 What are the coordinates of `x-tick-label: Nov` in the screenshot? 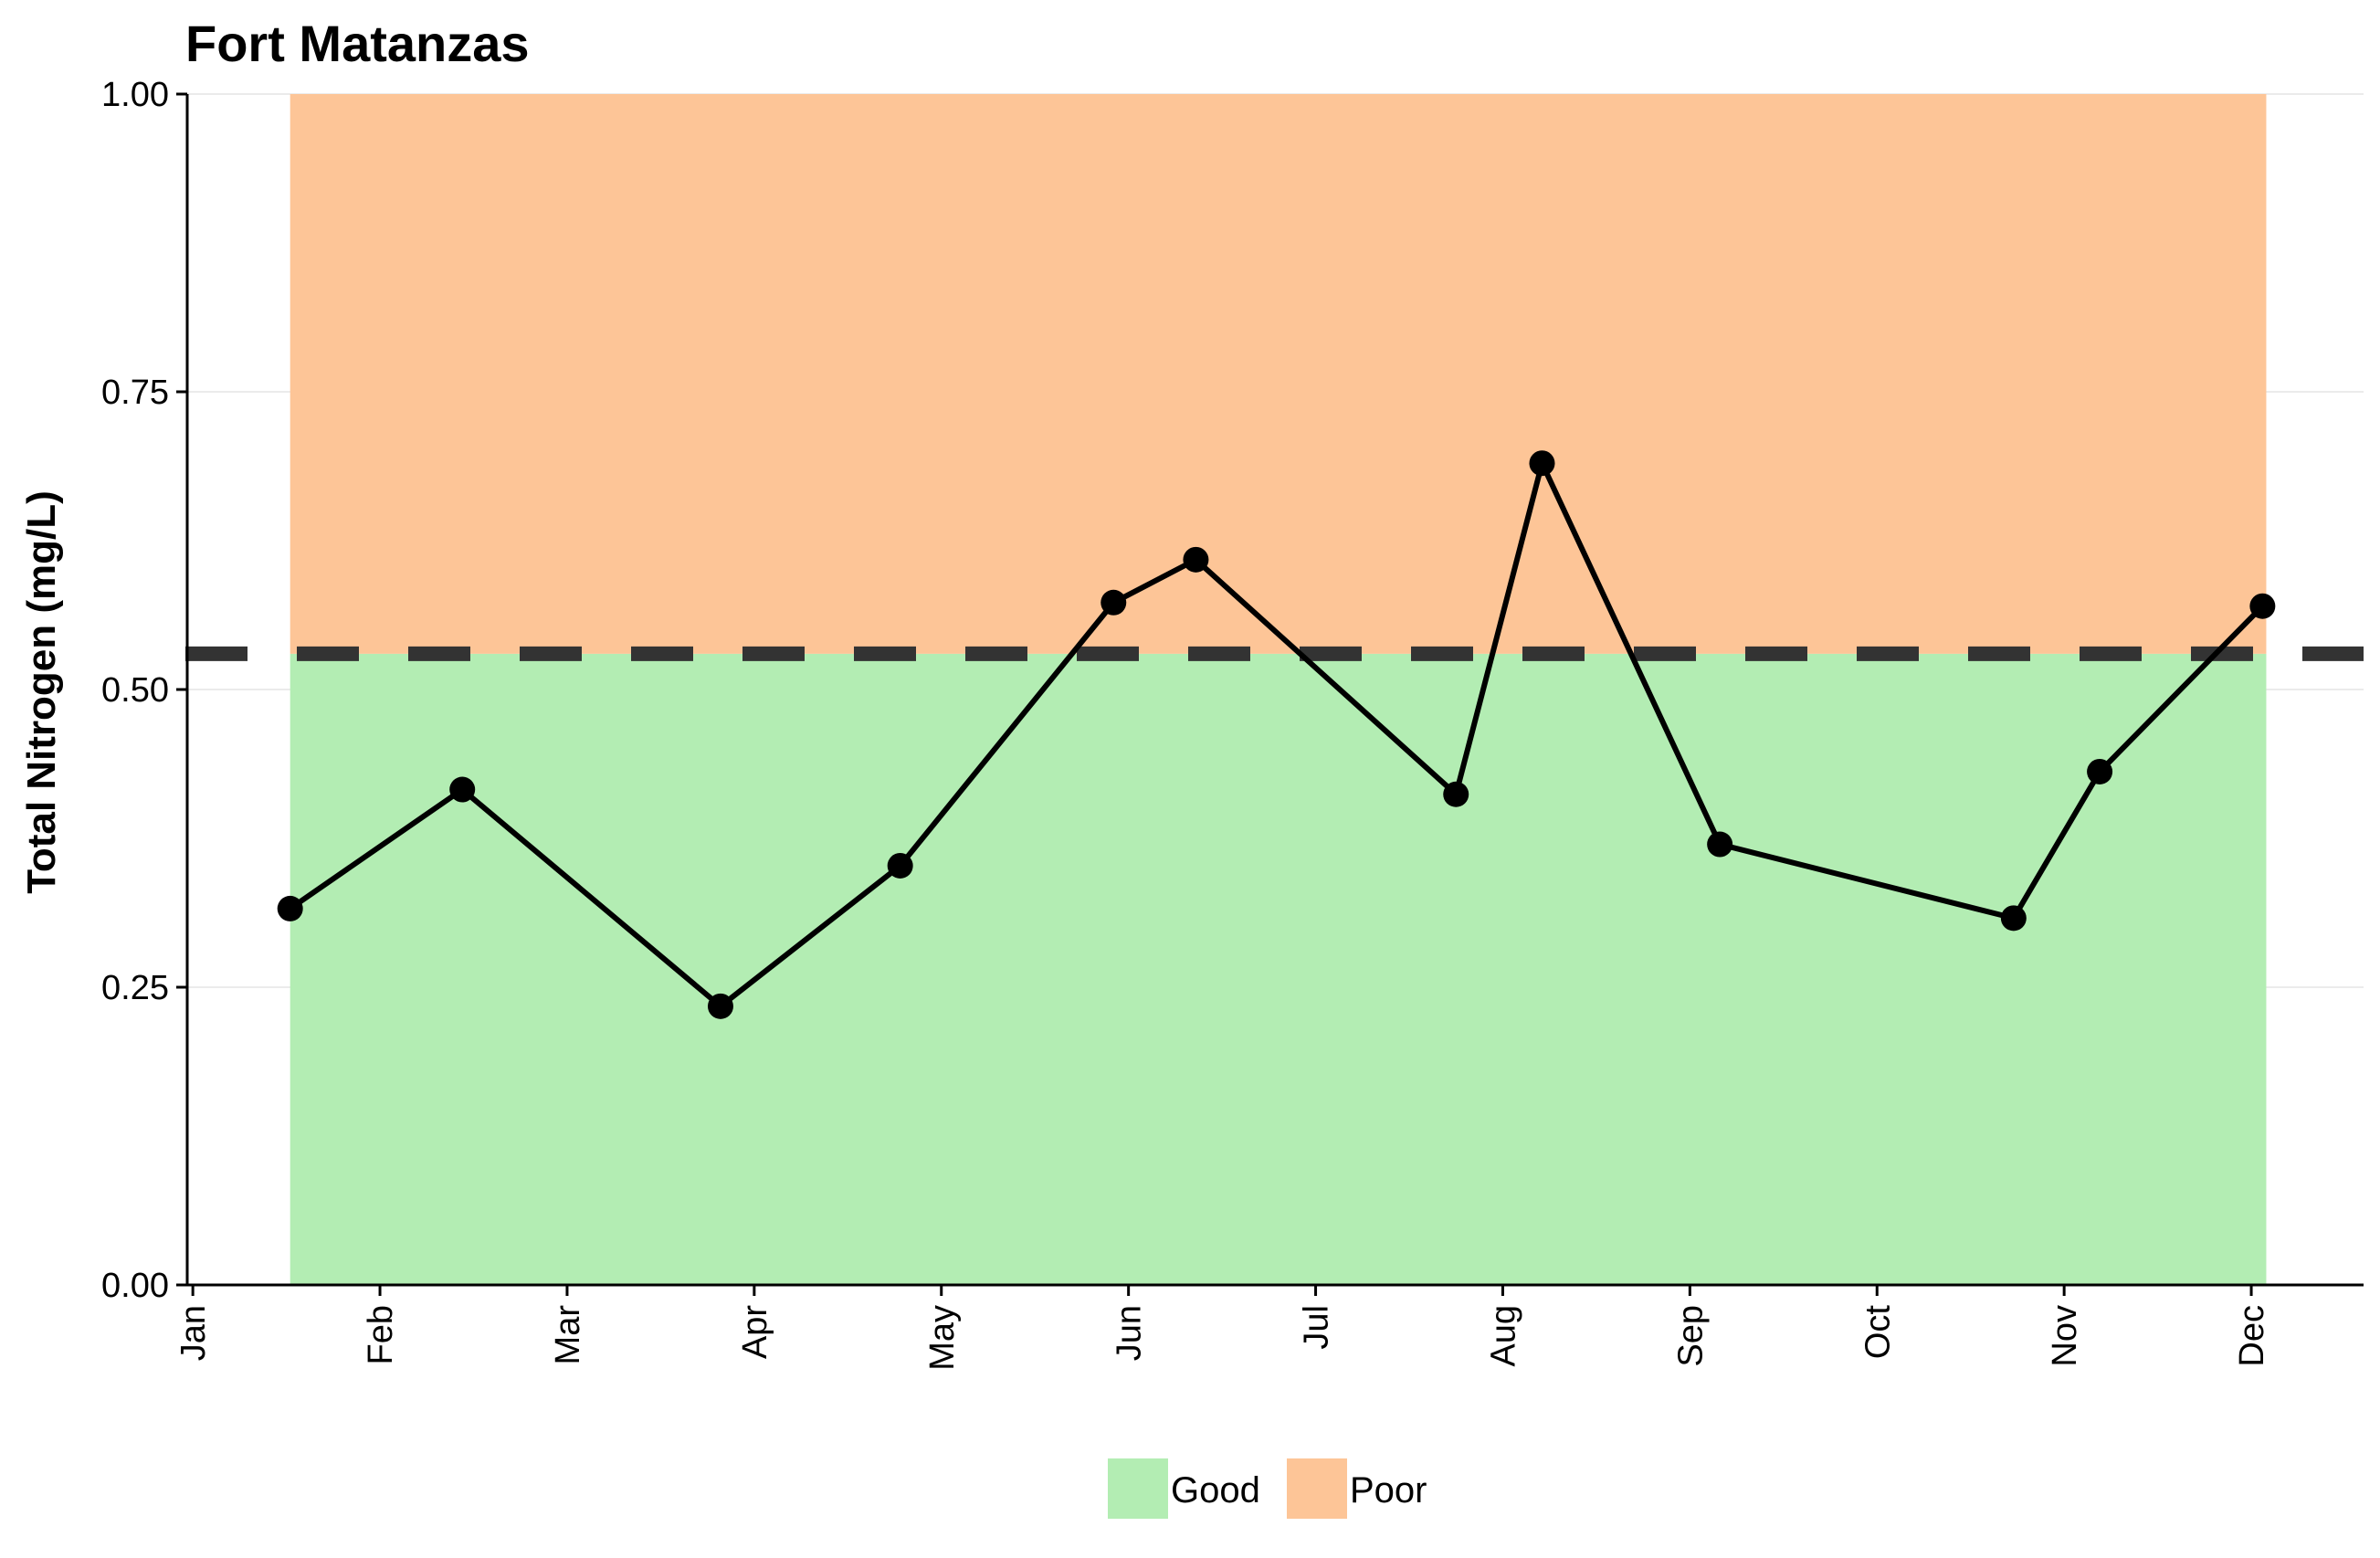 It's located at (2065, 1336).